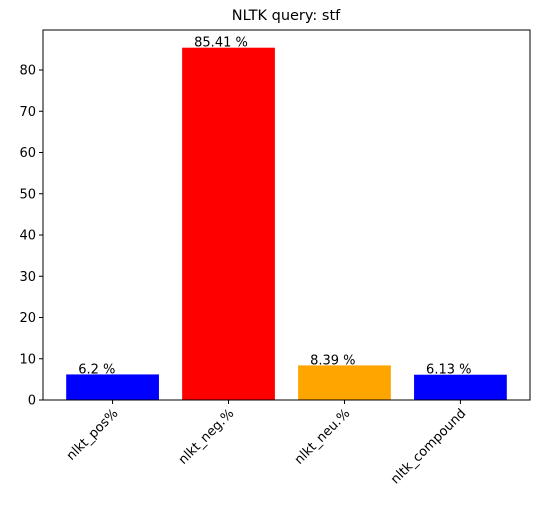 This screenshot has height=505, width=546. Describe the element at coordinates (27, 277) in the screenshot. I see `y-tick-label-30: 30` at that location.